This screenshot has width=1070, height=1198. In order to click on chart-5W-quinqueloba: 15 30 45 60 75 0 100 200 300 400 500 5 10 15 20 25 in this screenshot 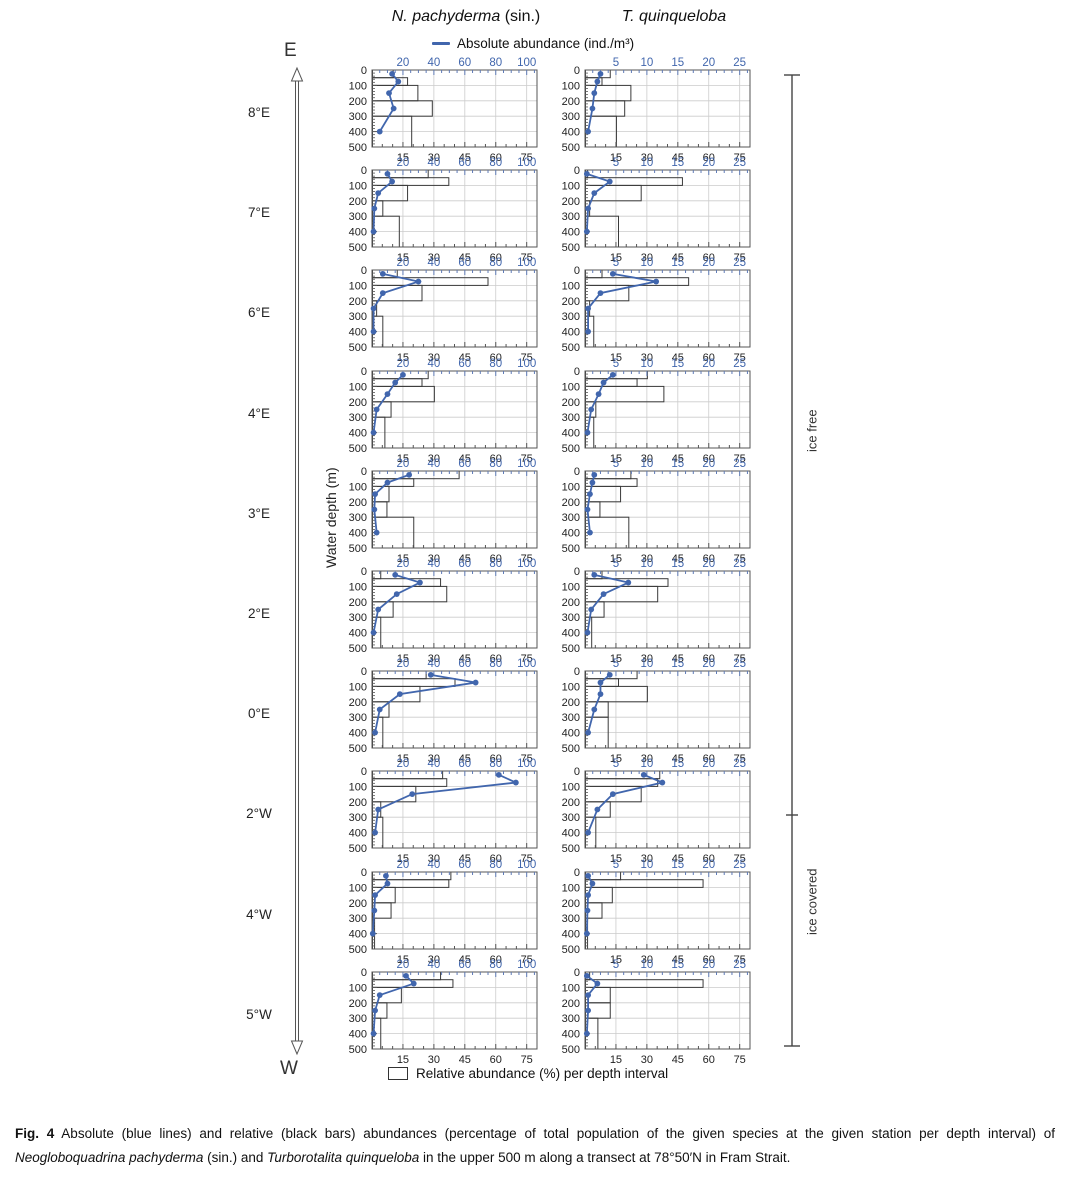, I will do `click(656, 1012)`.